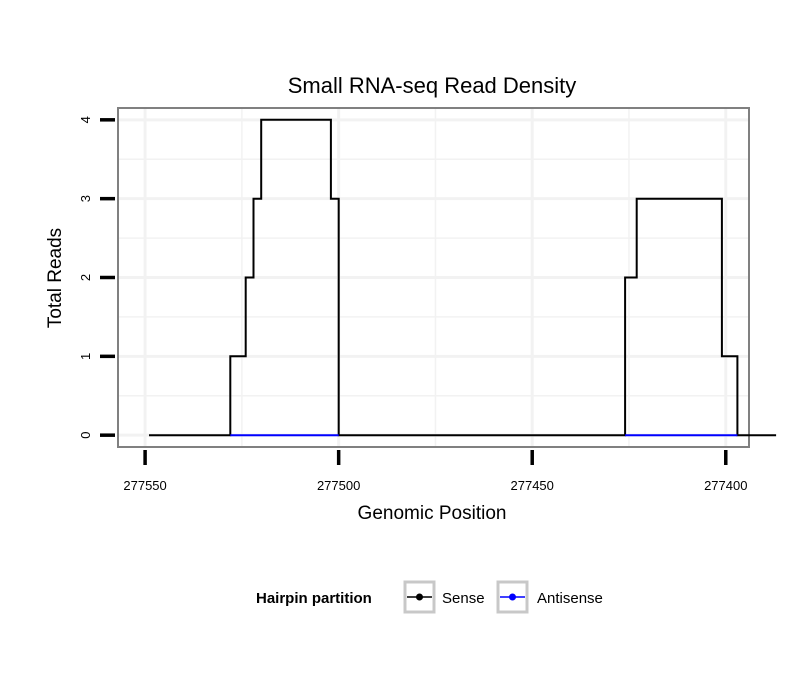 The height and width of the screenshot is (690, 810). What do you see at coordinates (512, 597) in the screenshot?
I see `legend-point-antisense` at bounding box center [512, 597].